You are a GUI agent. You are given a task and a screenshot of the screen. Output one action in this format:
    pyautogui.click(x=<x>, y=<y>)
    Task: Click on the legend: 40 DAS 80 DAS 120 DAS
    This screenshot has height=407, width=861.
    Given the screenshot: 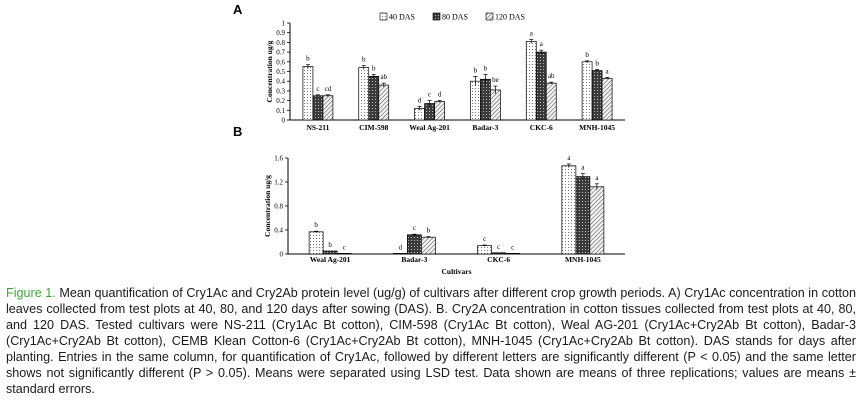 What is the action you would take?
    pyautogui.click(x=452, y=17)
    